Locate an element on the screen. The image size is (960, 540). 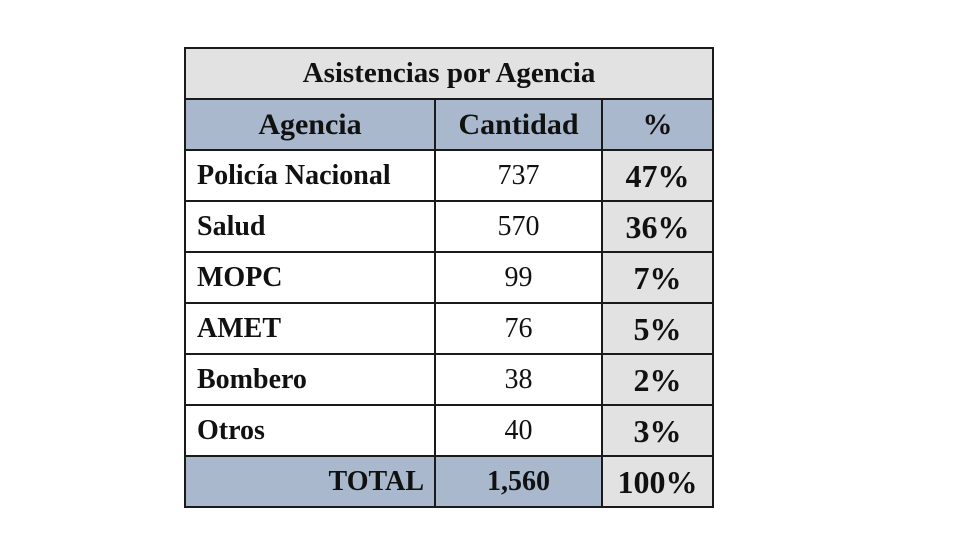
quantity-cell: 40 is located at coordinates (518, 430).